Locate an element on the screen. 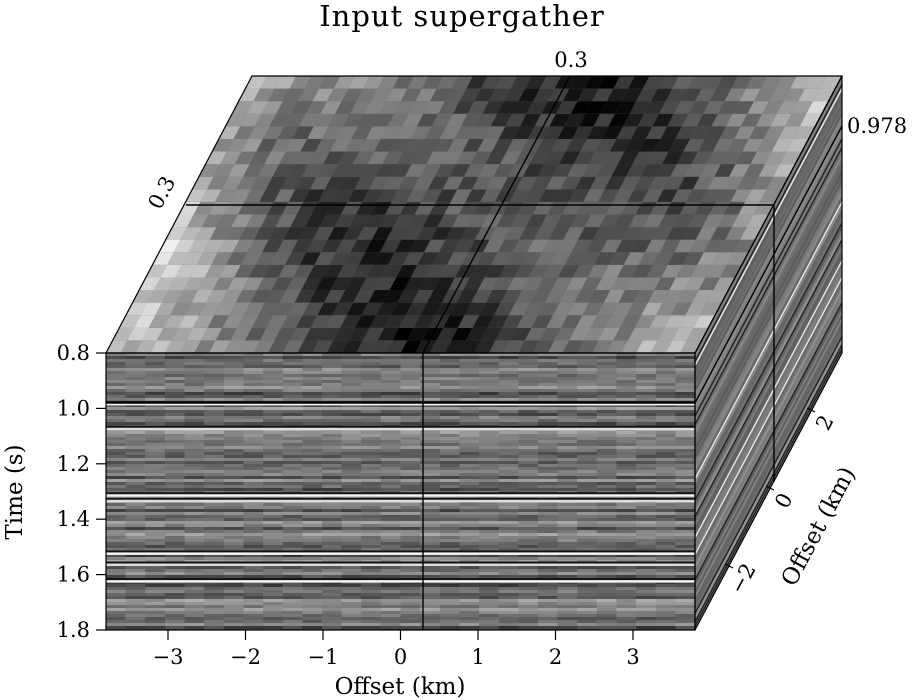  y-tick-label: 1.2 is located at coordinates (73, 464).